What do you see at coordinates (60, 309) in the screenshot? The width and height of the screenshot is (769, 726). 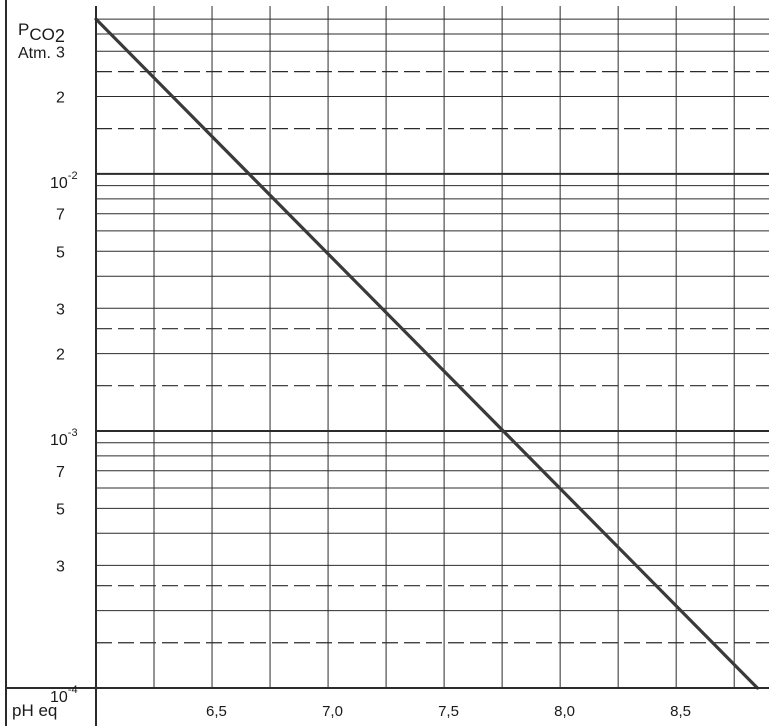 I see `y-tick-label-5: 3` at bounding box center [60, 309].